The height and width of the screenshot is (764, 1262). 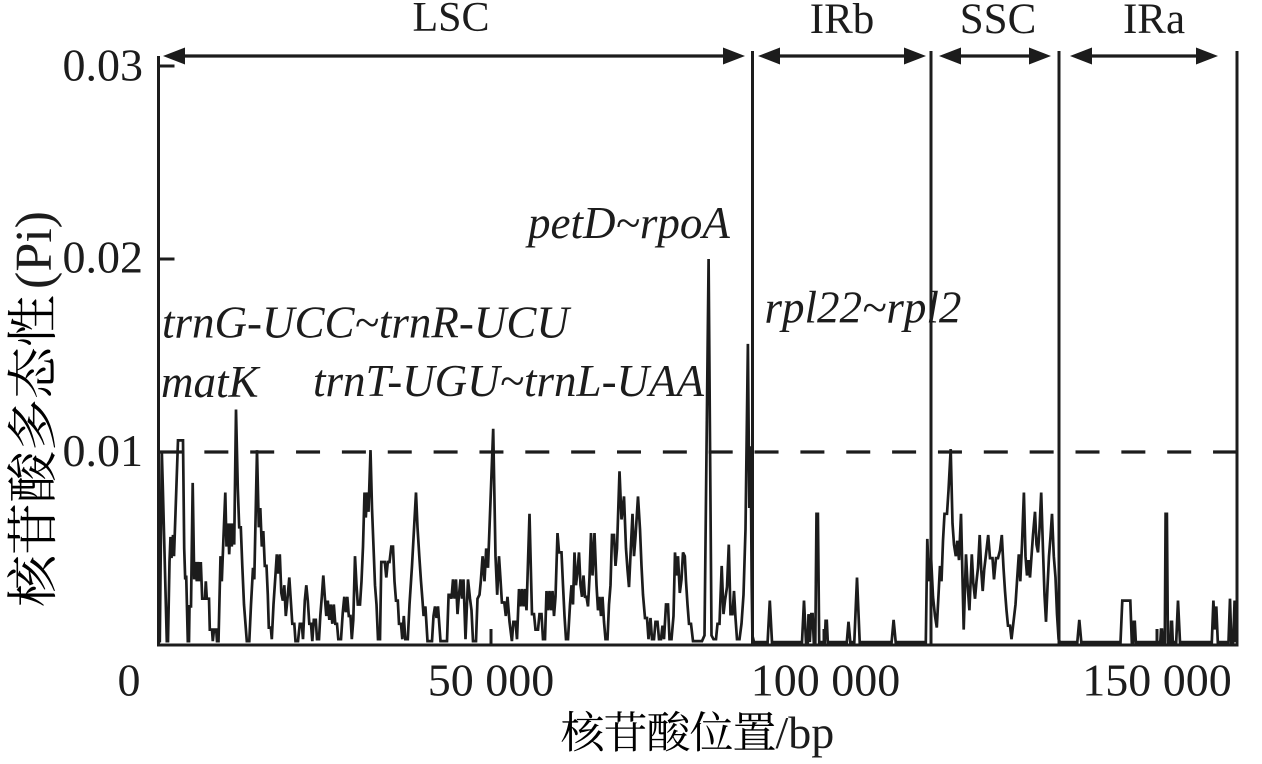 What do you see at coordinates (103, 257) in the screenshot?
I see `svg-text: 0.02` at bounding box center [103, 257].